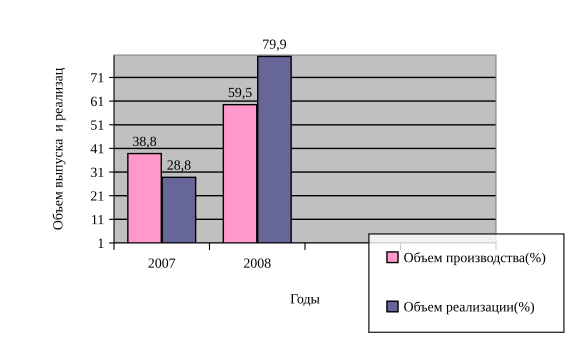  I want to click on text: 79,9, so click(274, 45).